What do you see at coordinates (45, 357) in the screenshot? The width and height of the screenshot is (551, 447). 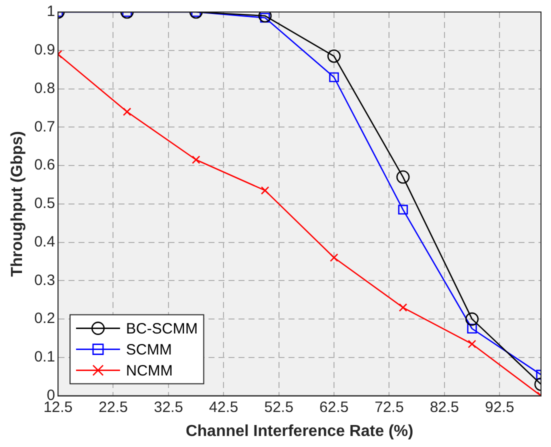 I see `y-tick-label: 0.1` at bounding box center [45, 357].